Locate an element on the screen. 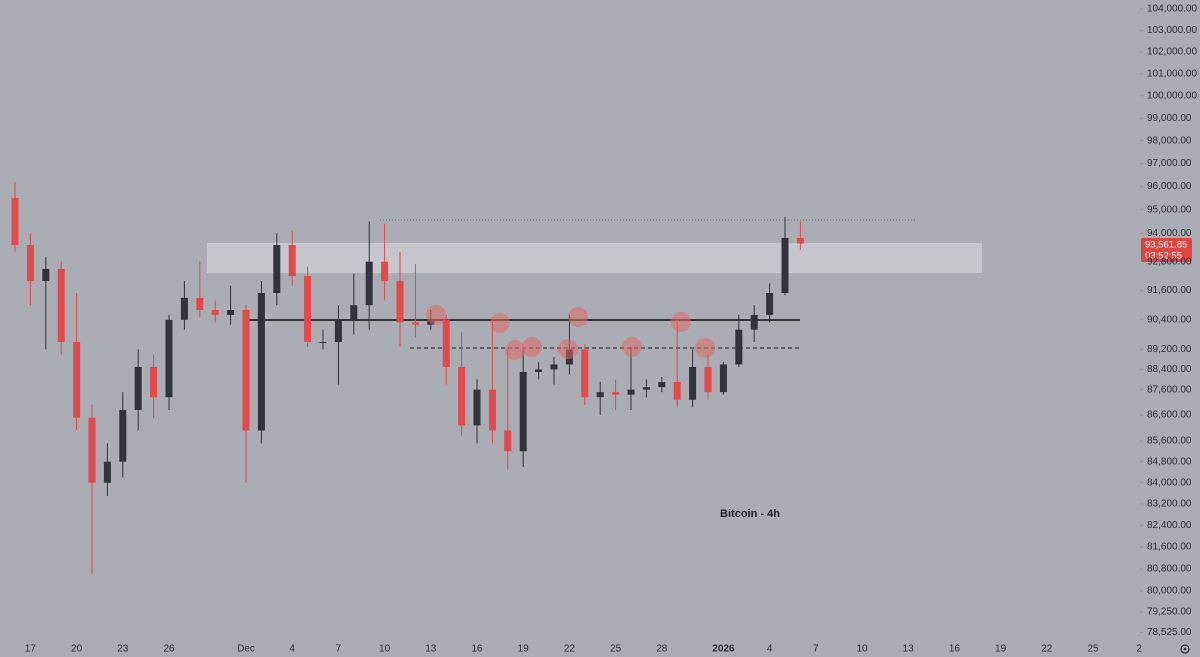 The image size is (1200, 657). y-tick-label: 104,000.00 is located at coordinates (1172, 9).